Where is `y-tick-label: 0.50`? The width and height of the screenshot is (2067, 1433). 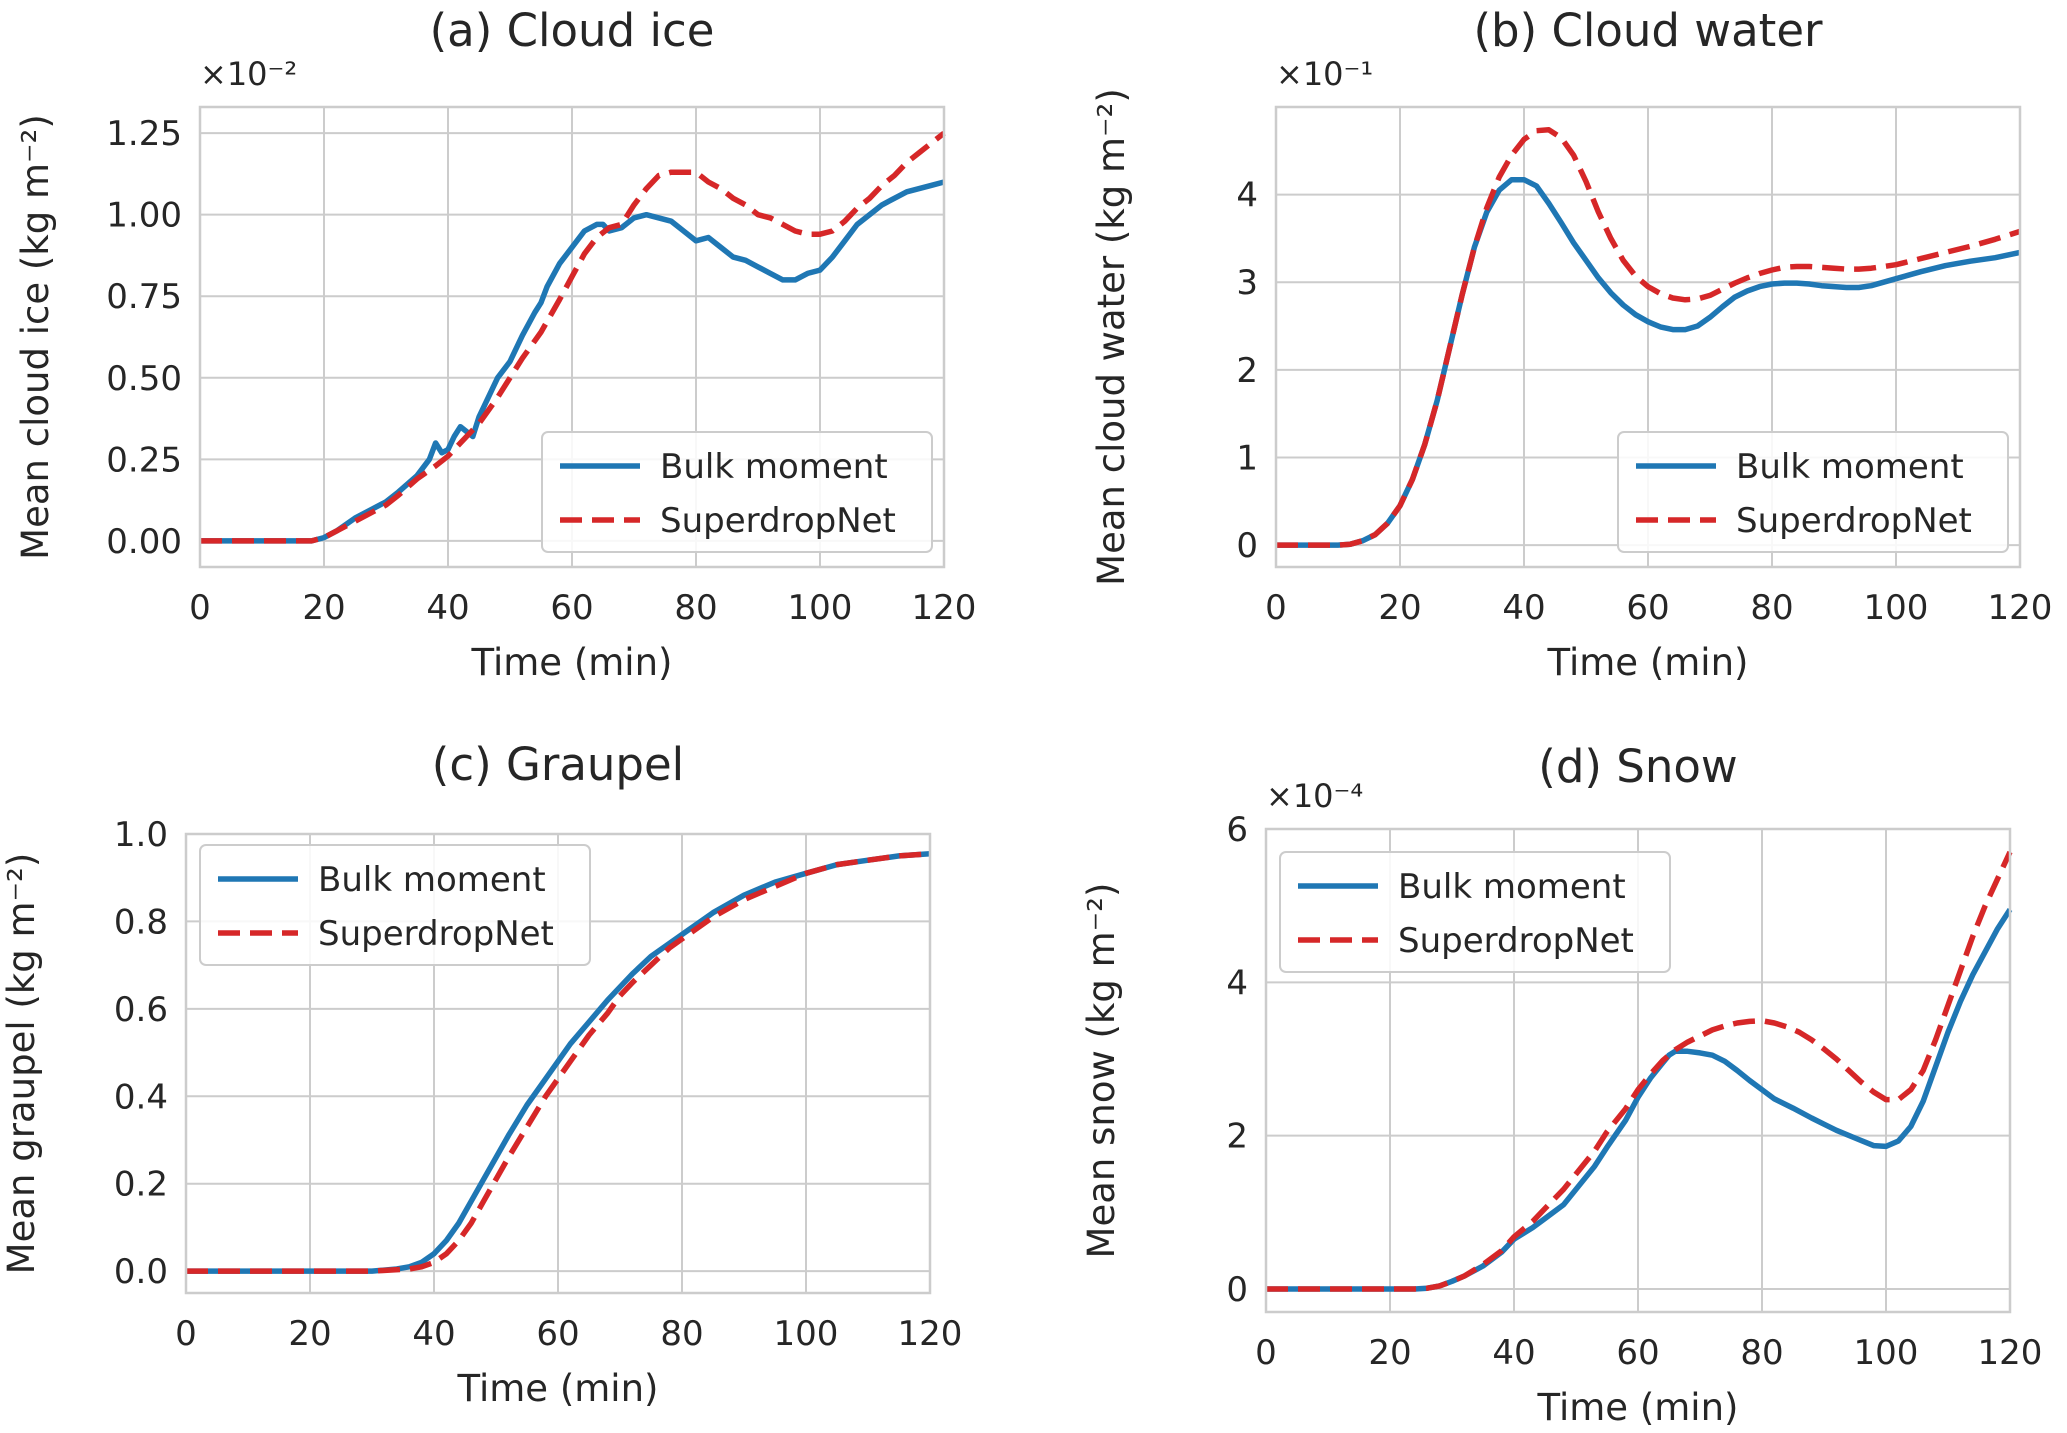
y-tick-label: 0.50 is located at coordinates (144, 379).